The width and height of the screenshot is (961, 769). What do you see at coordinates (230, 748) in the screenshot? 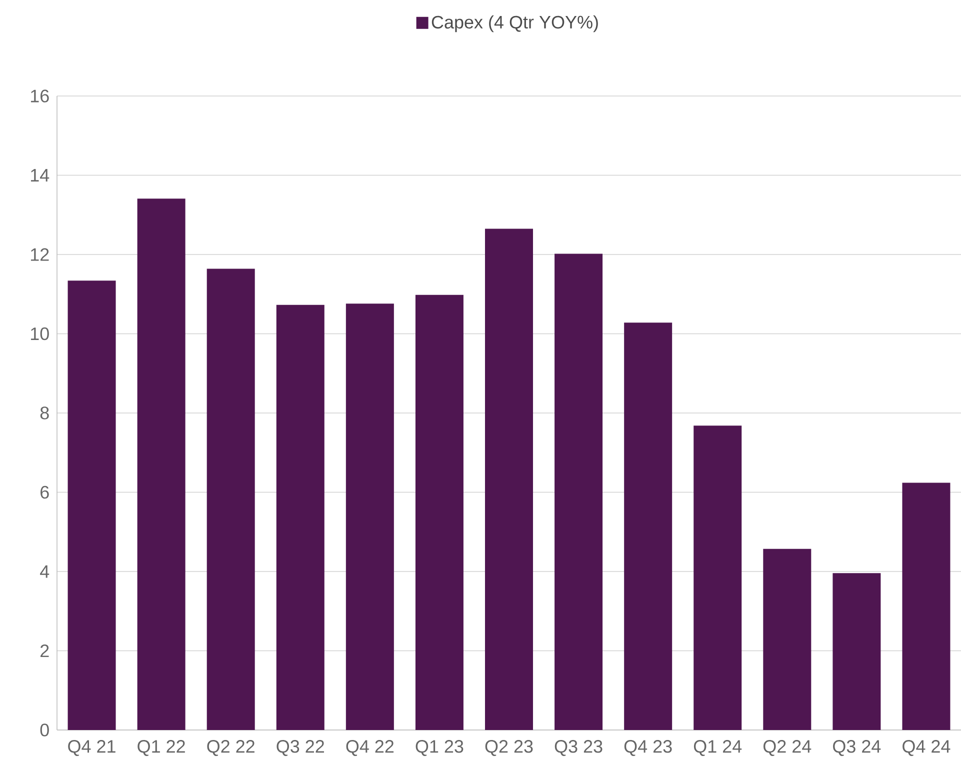
I see `x-tick-label: Q2 22` at bounding box center [230, 748].